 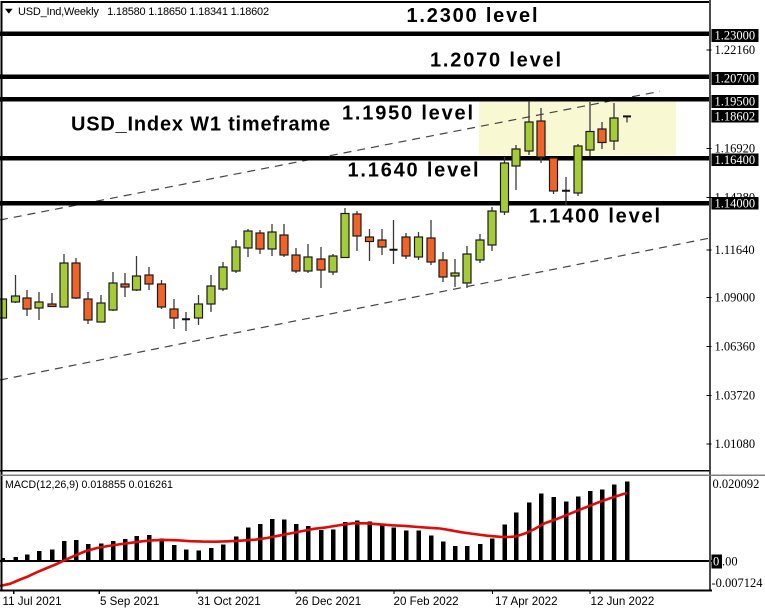 I want to click on svg-text: 1.23000, so click(x=735, y=36).